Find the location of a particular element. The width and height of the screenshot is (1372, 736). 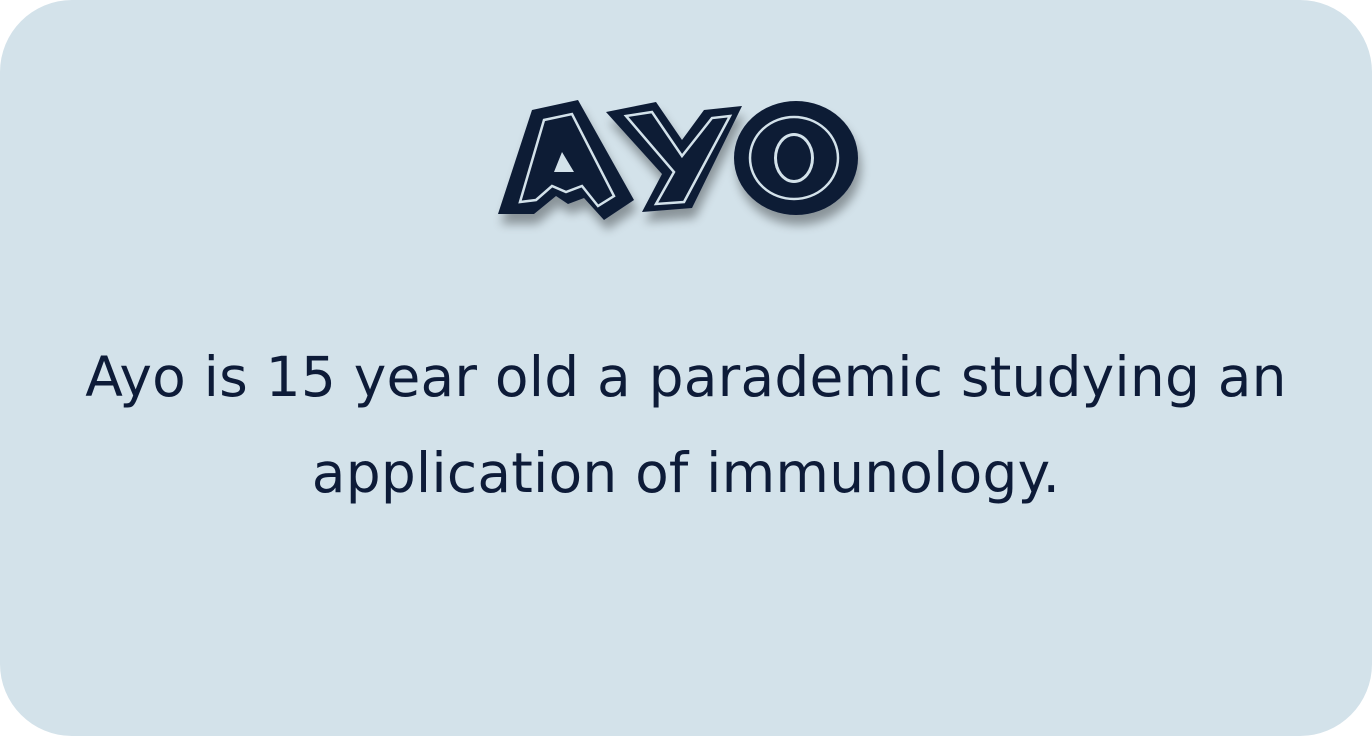

ayo-logo-graphic is located at coordinates (678, 160).